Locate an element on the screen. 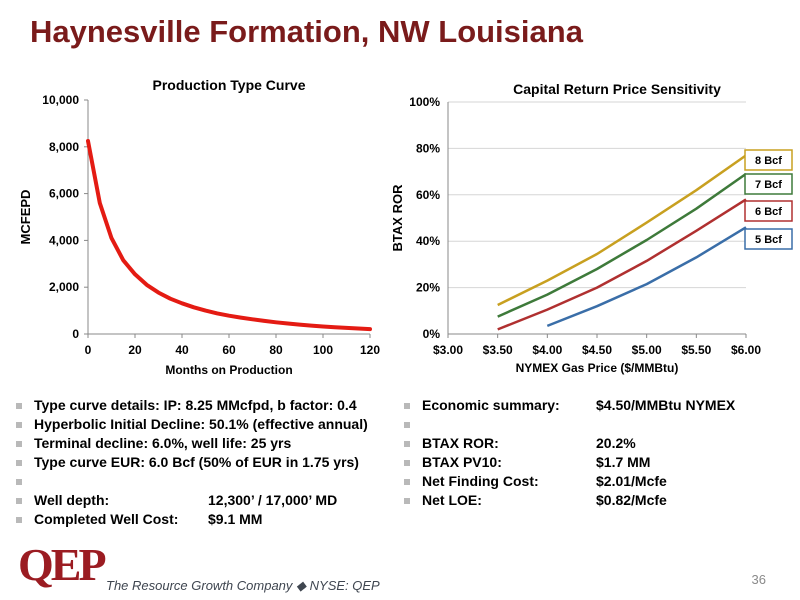 The width and height of the screenshot is (800, 600). bullet-text: Well depth: is located at coordinates (72, 500).